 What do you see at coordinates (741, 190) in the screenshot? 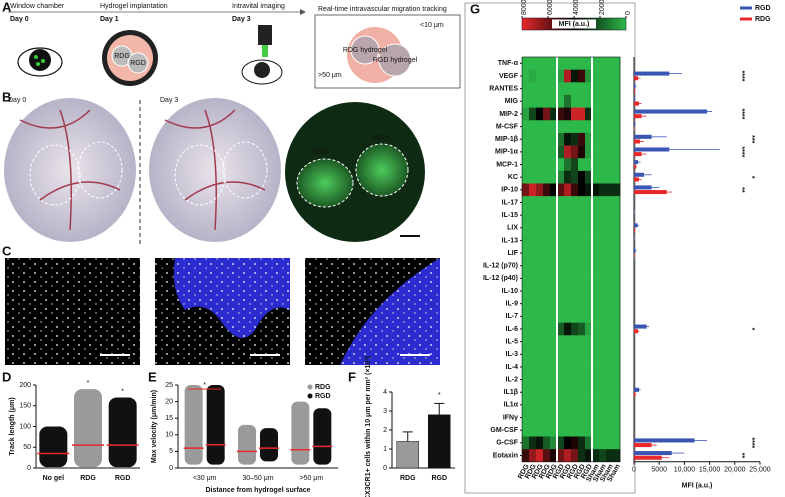
I see `significance: **` at bounding box center [741, 190].